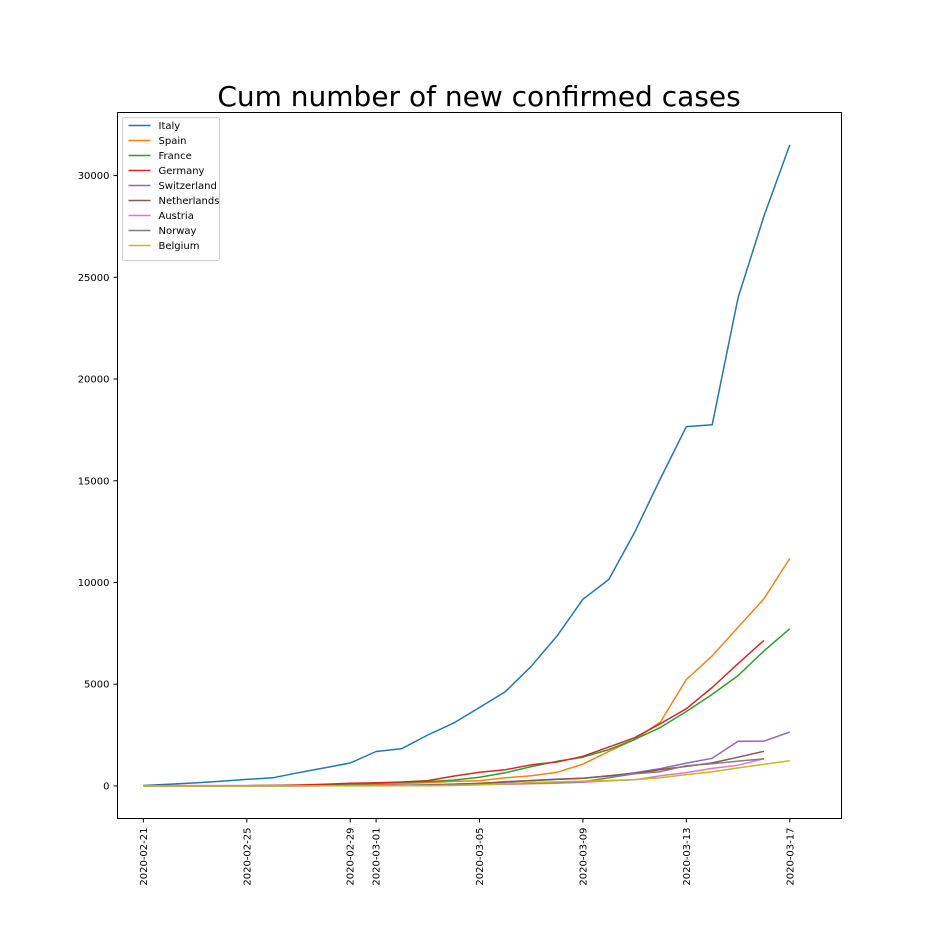  What do you see at coordinates (247, 857) in the screenshot?
I see `x-tick-label: 2020-02-25` at bounding box center [247, 857].